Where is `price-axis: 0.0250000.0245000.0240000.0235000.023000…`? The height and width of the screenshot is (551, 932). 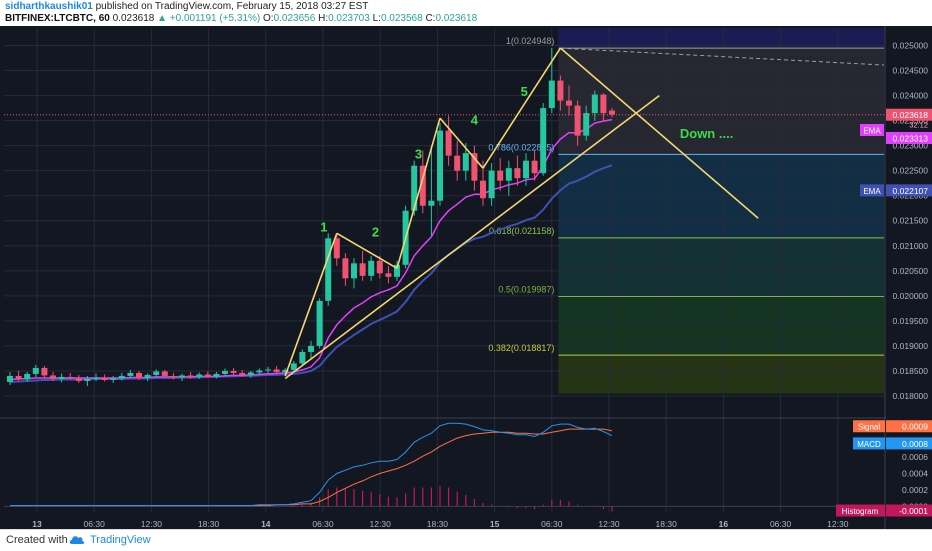
price-axis: 0.0250000.0245000.0240000.0235000.023000… is located at coordinates (909, 277).